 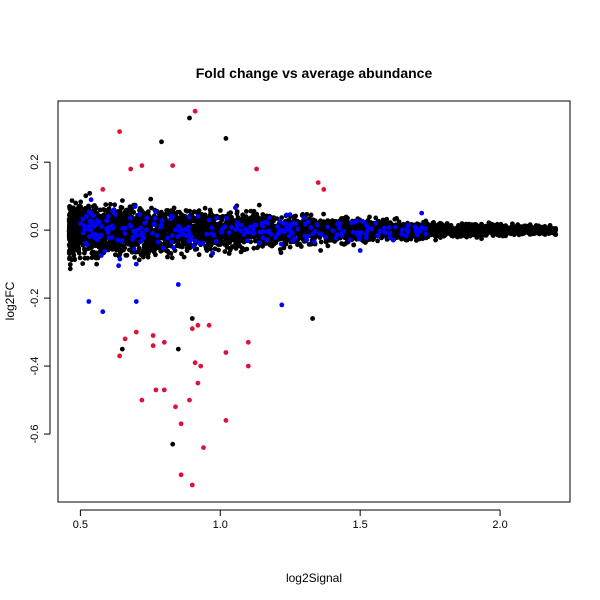 I want to click on x-tick-label: 2.0, so click(x=499, y=525).